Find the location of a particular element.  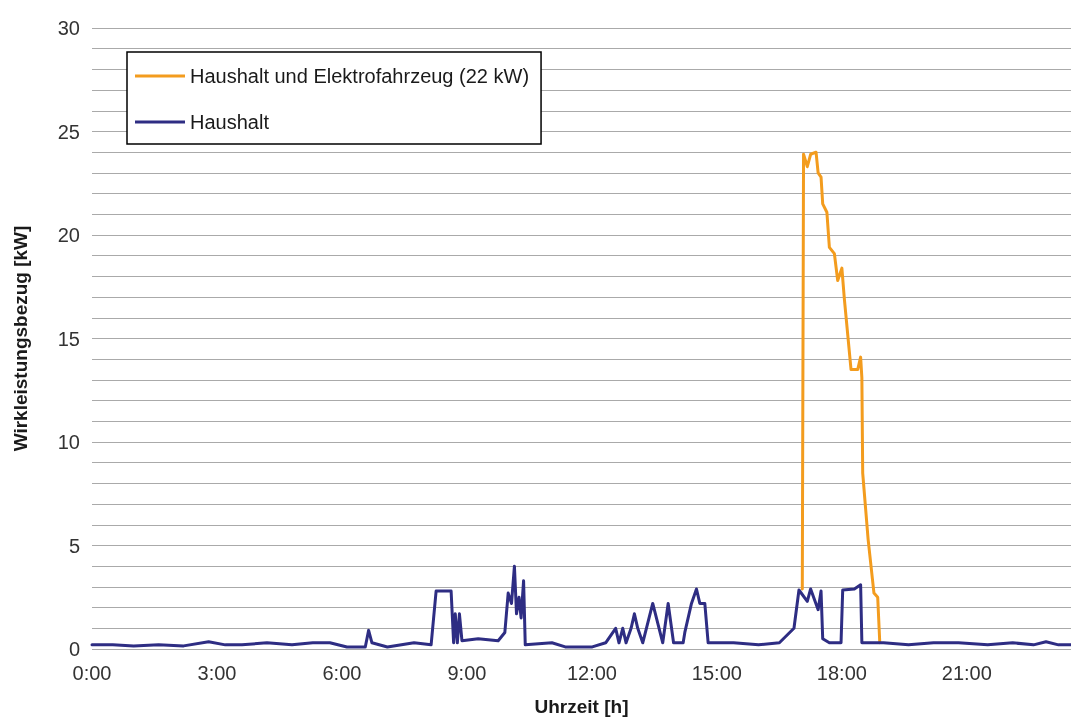

x-tick-label: 15:00 is located at coordinates (716, 673).